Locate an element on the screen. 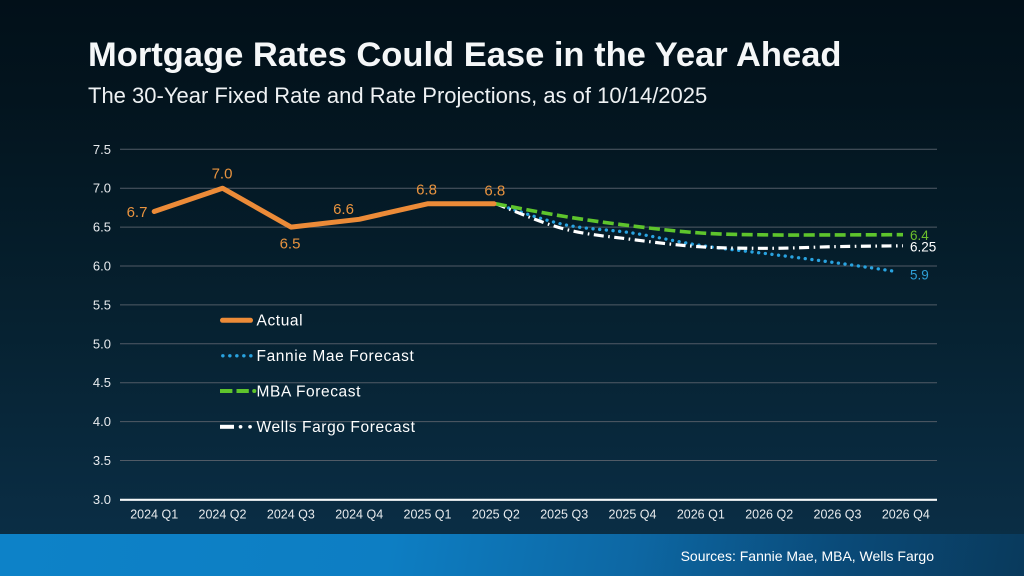 The width and height of the screenshot is (1024, 576). svg-text: 2025 Q4 is located at coordinates (633, 515).